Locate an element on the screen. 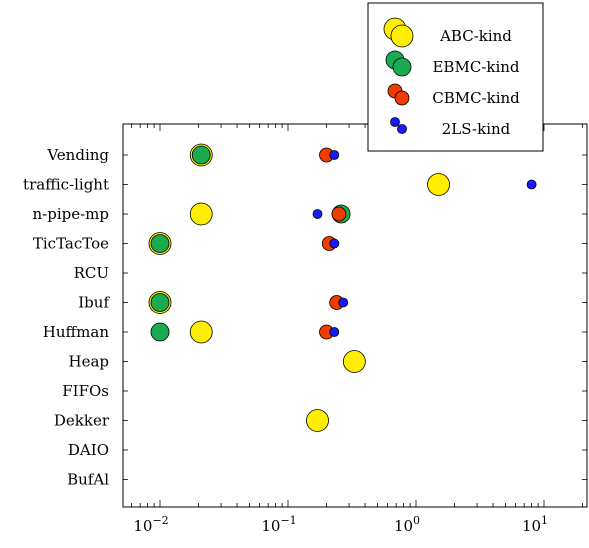 This screenshot has height=548, width=589. category-label-fifos: FIFOs is located at coordinates (85, 391).